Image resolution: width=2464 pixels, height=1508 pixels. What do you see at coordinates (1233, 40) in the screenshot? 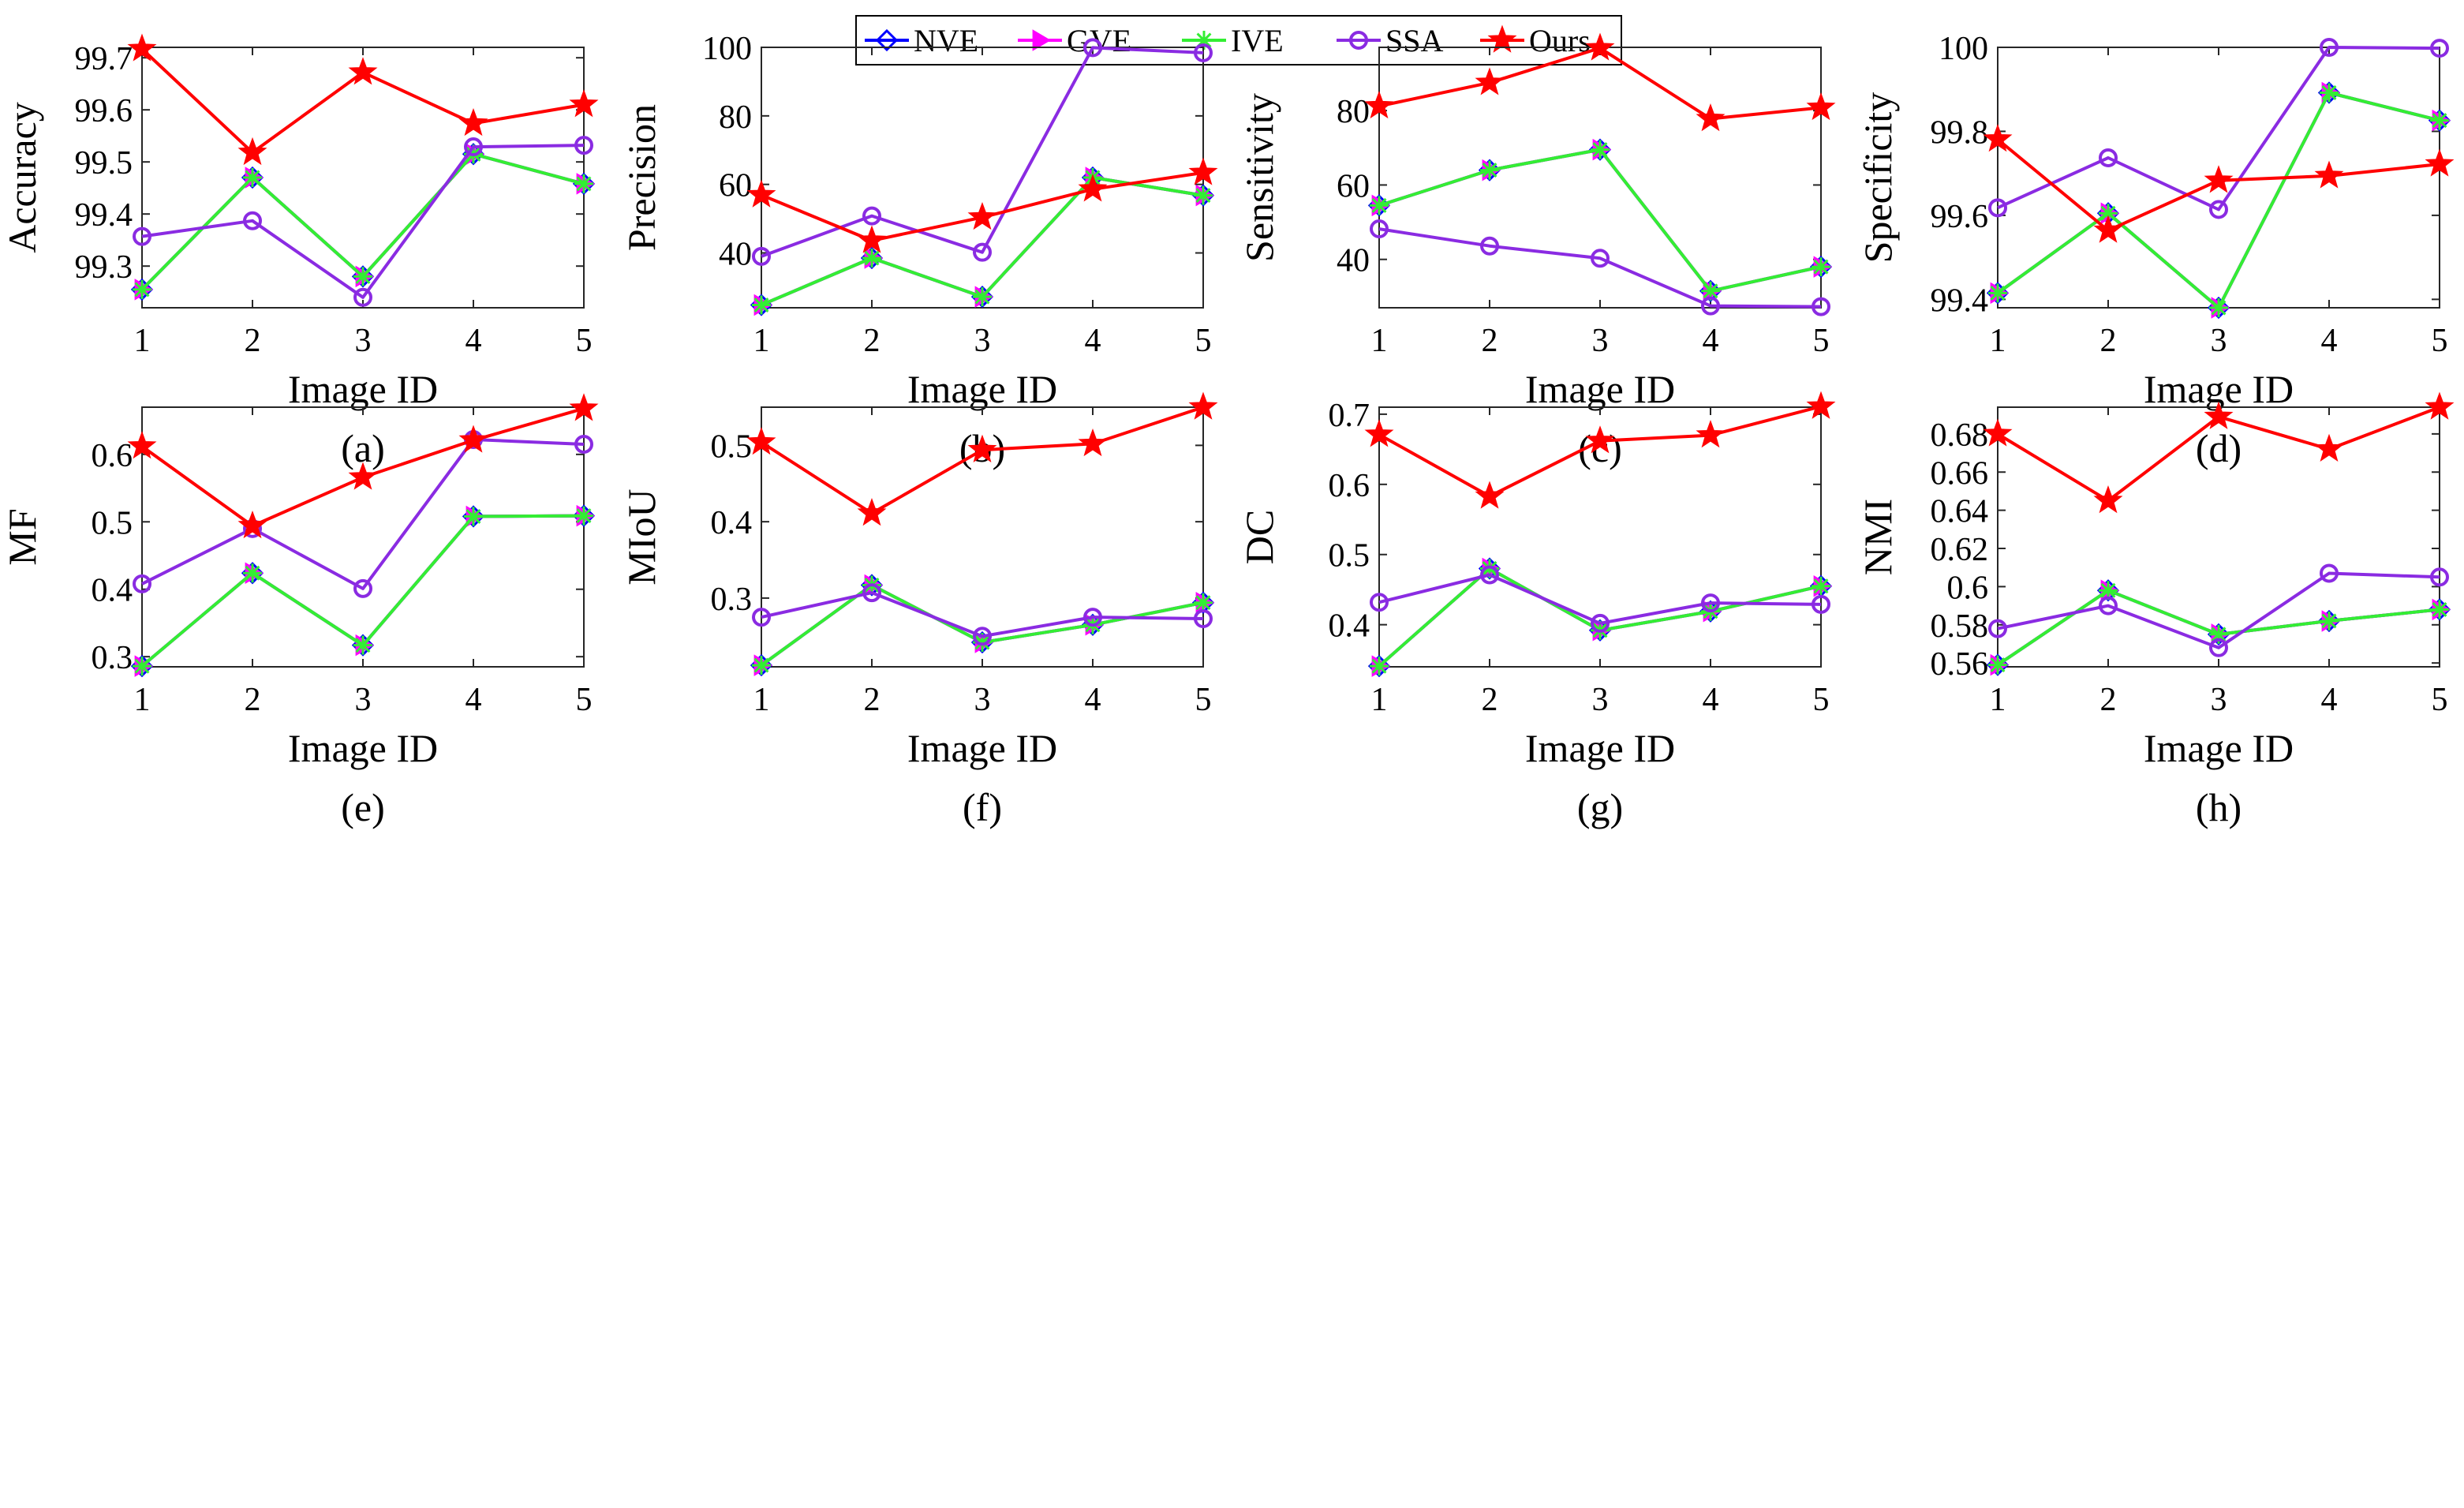
I see `legend-entry-ive: IVE` at bounding box center [1233, 40].